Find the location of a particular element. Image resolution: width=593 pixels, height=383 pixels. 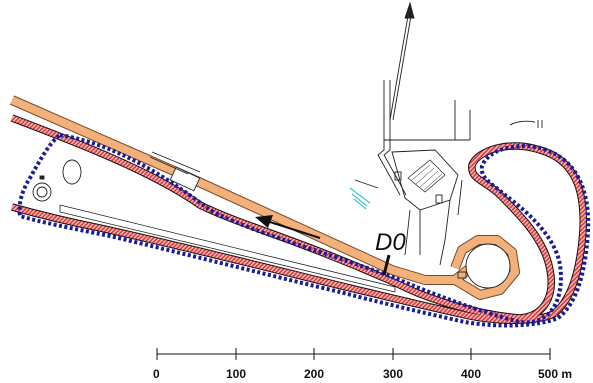

scale-bar: 0 100 200 300 400 500 m is located at coordinates (362, 364).